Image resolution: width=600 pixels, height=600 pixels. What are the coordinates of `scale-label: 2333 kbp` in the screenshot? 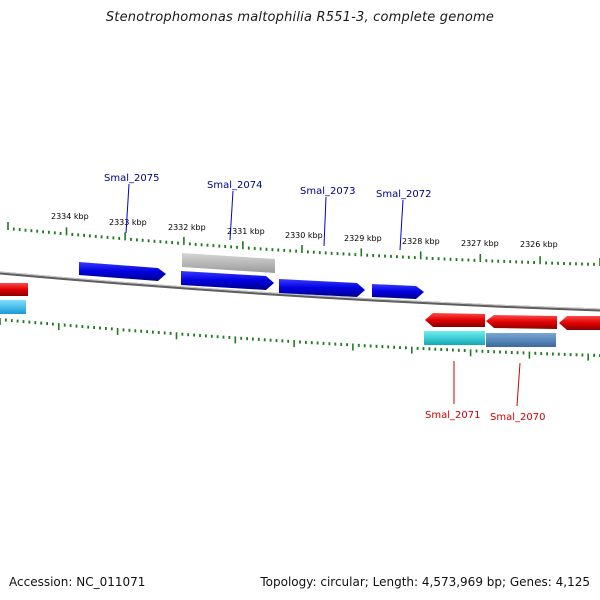 It's located at (128, 222).